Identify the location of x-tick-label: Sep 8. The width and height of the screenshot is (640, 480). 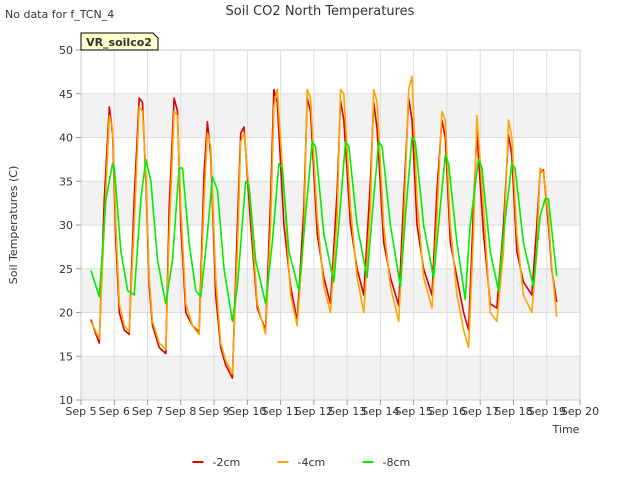
(180, 411).